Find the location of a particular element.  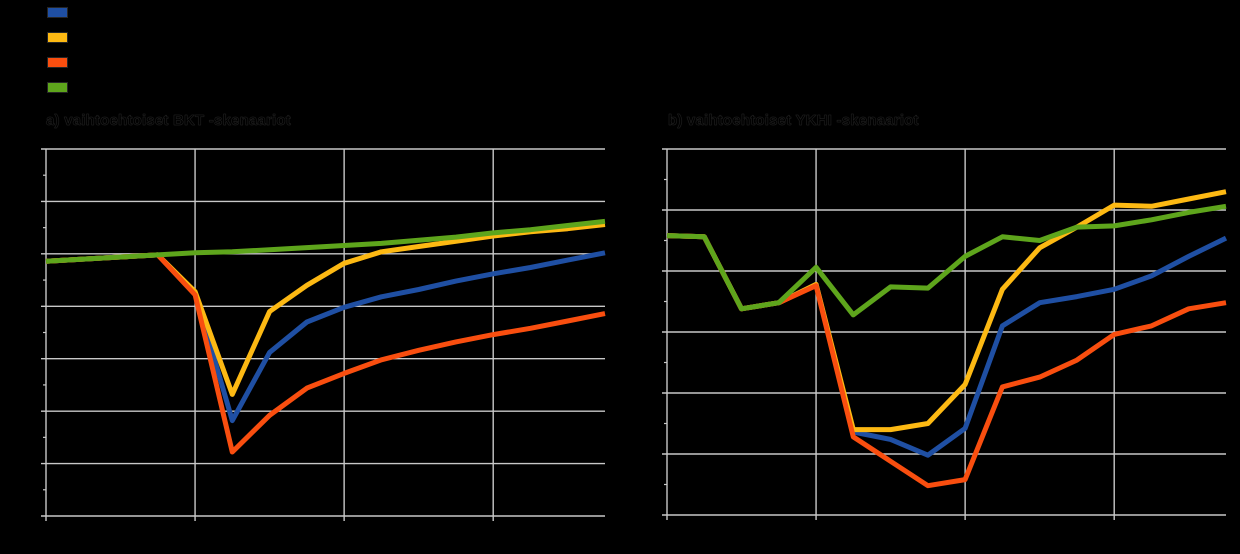

legend-swatch-orange is located at coordinates (57, 62).